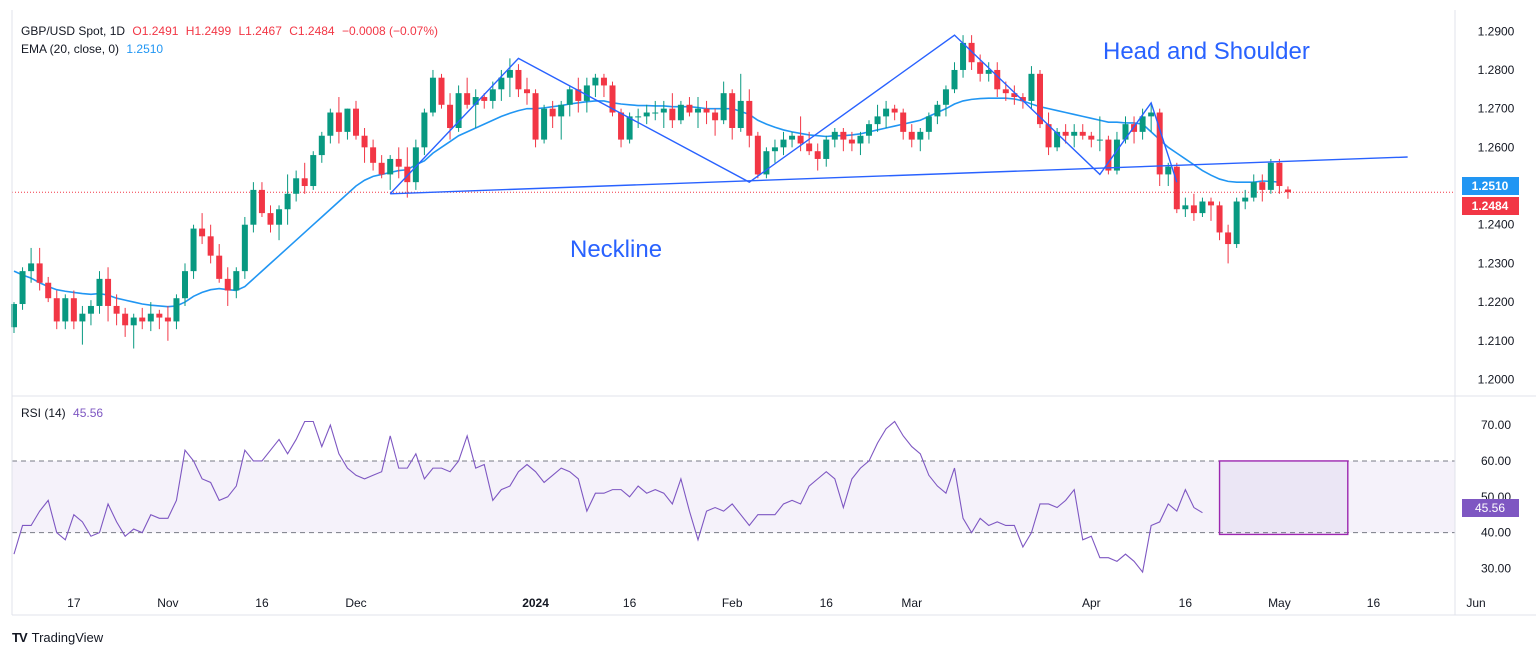  Describe the element at coordinates (733, 496) in the screenshot. I see `rsi-band-fill` at that location.